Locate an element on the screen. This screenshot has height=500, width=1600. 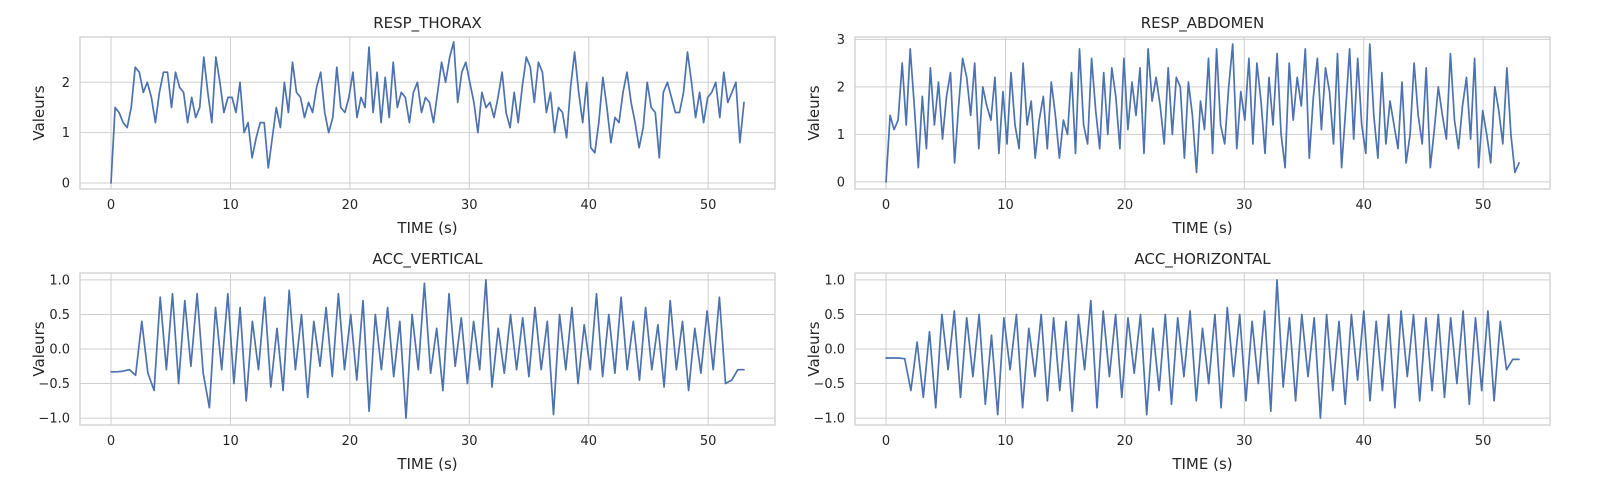
chart-title: ACC_HORIZONTAL is located at coordinates (1202, 259).